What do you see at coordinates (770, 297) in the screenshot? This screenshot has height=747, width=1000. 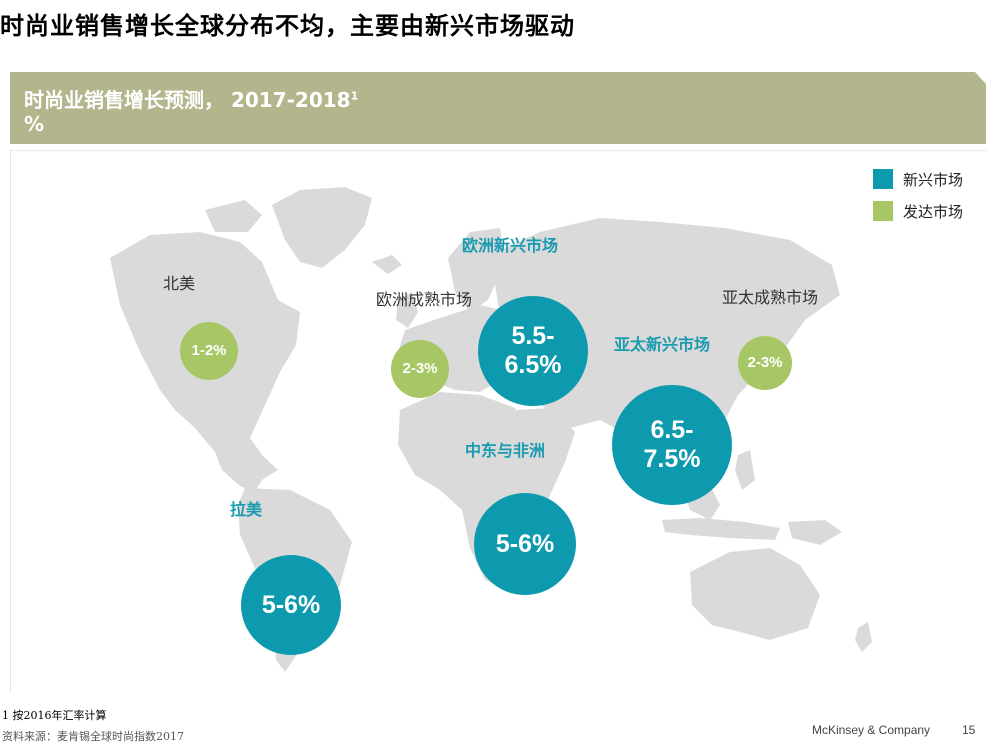 I see `label-apac-mature: 亚太成熟市场` at bounding box center [770, 297].